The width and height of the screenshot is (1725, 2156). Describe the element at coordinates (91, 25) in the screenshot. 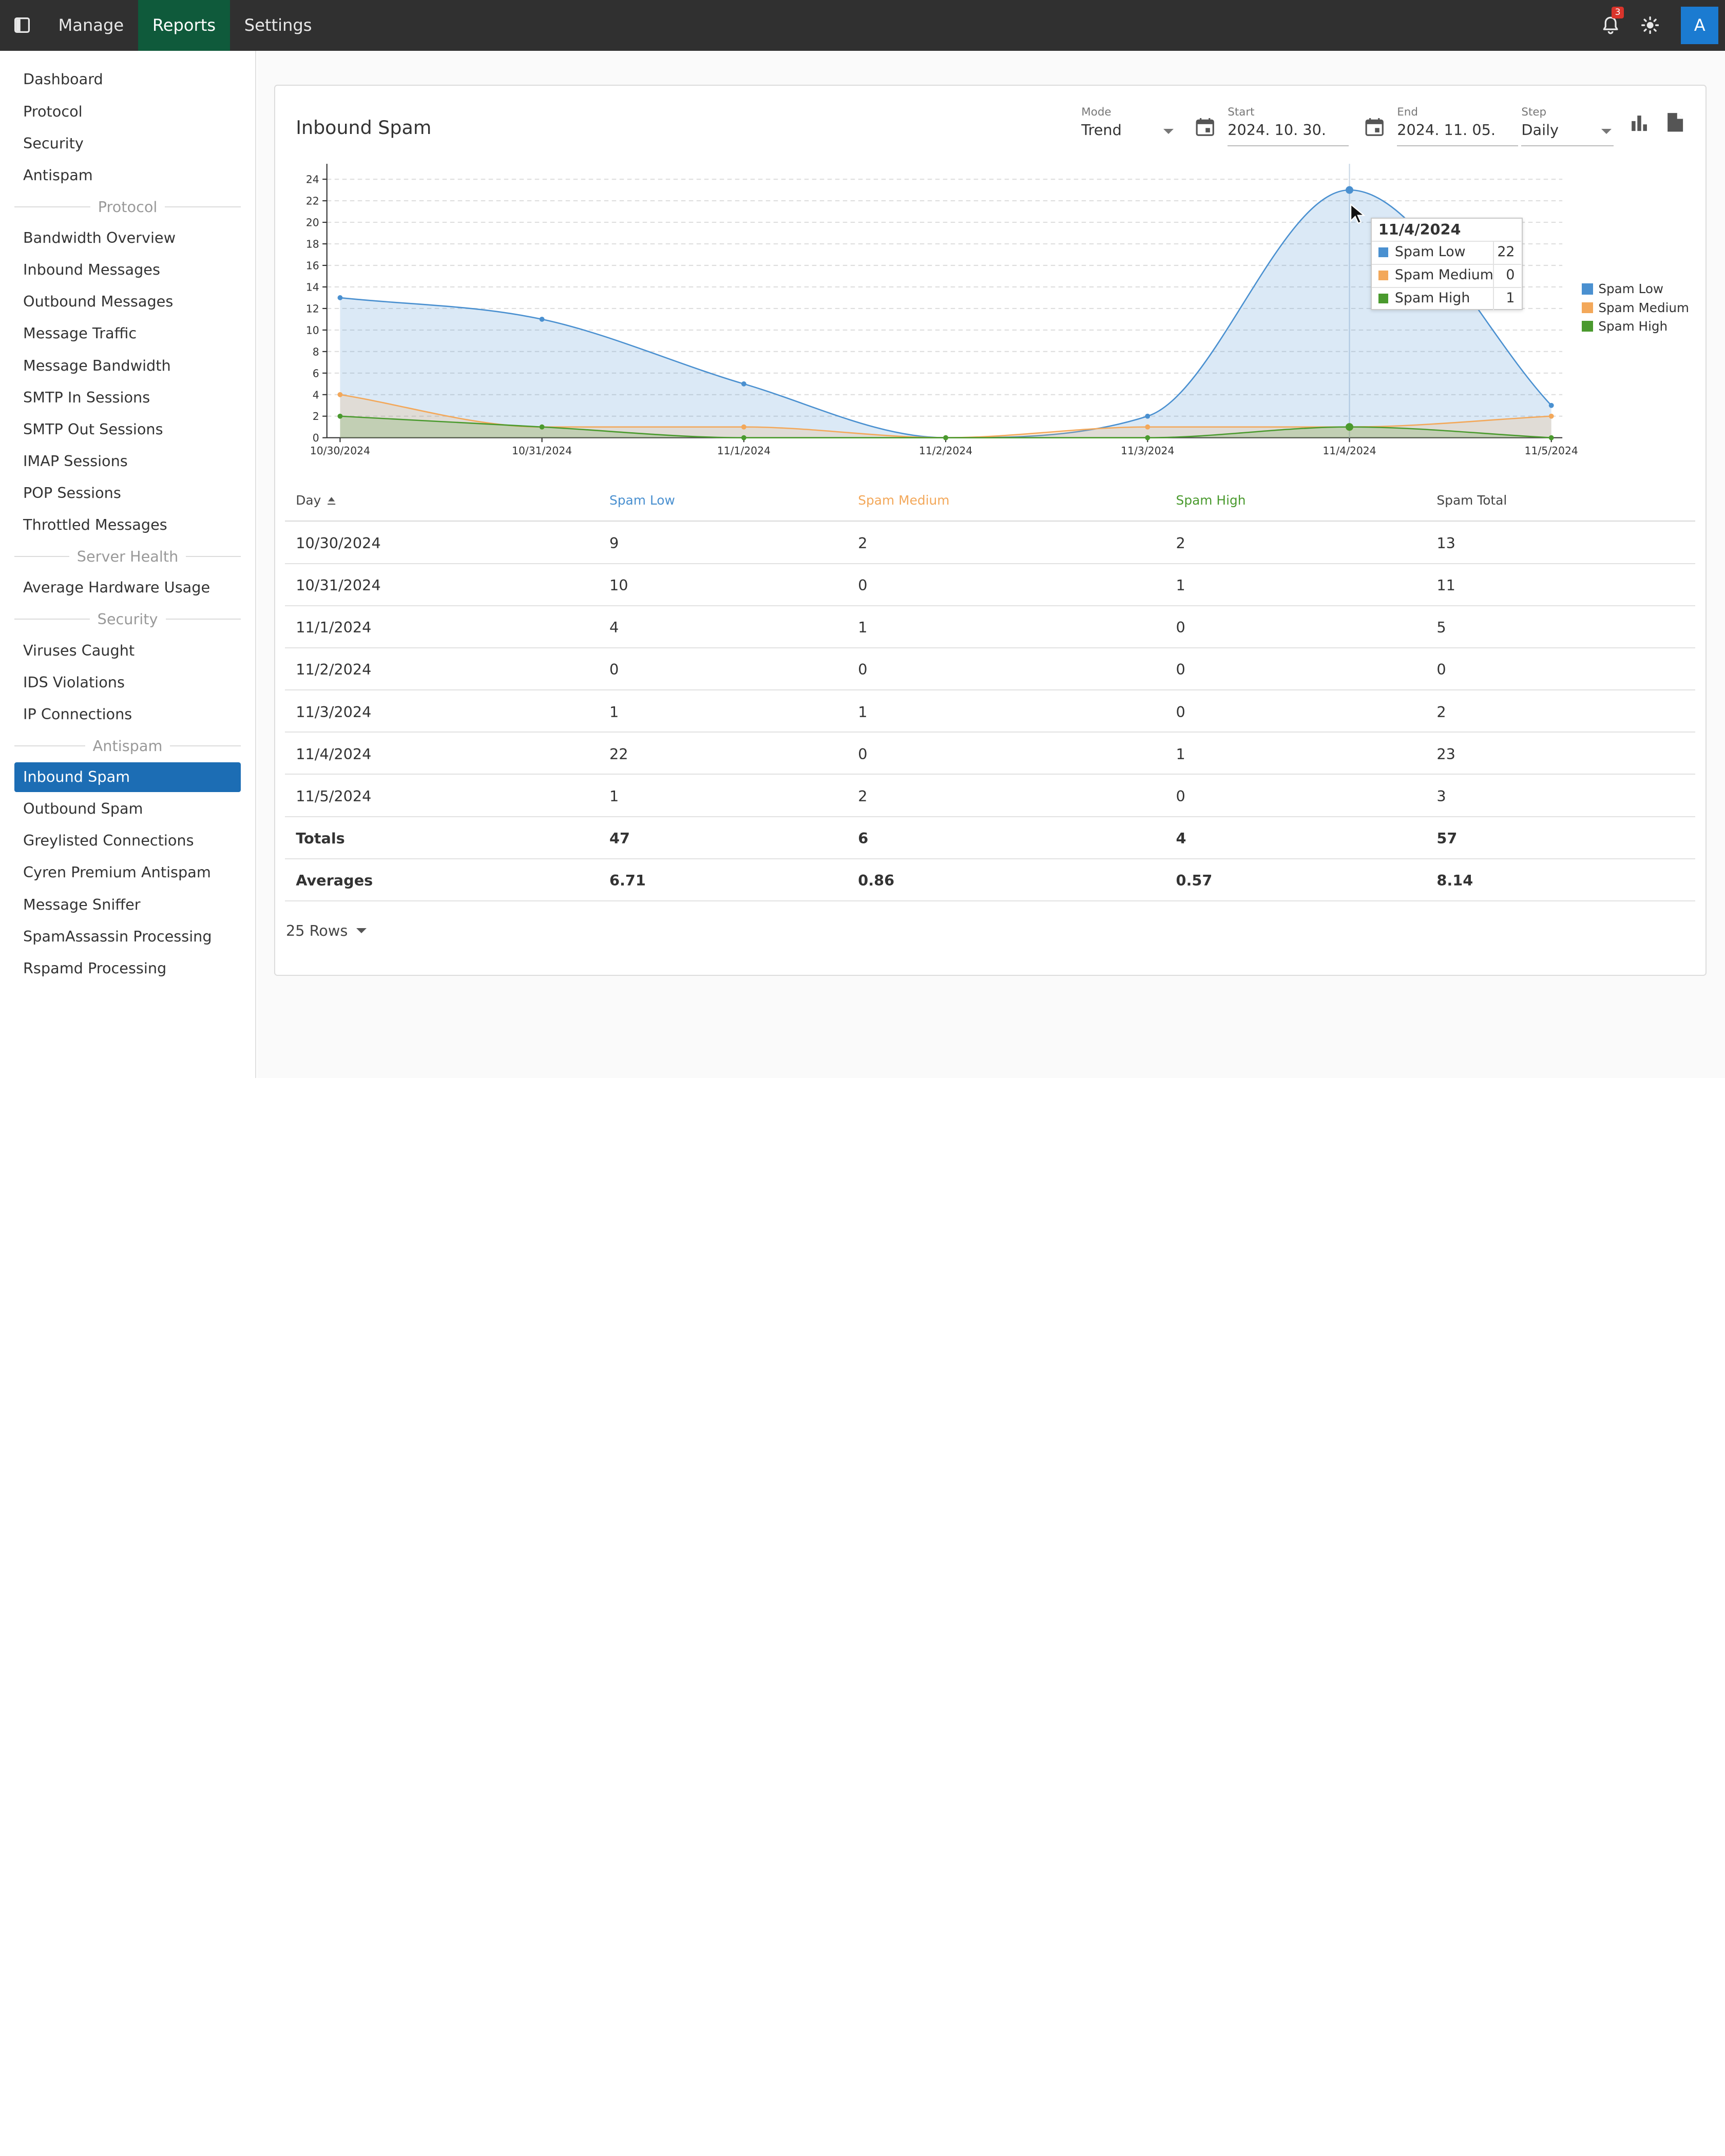

I see `nav-tab-manage: Manage` at that location.